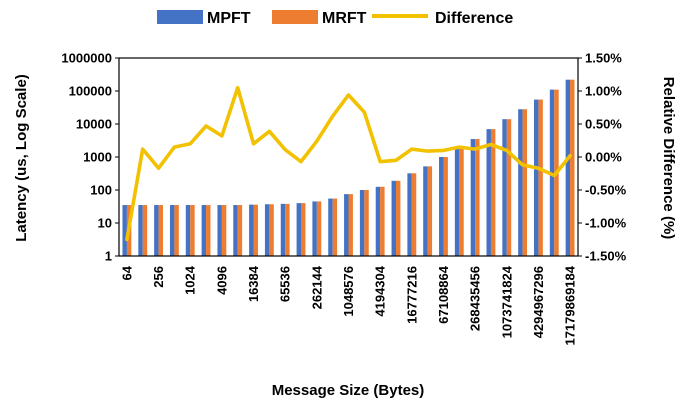  I want to click on x-tick-label: 67108864, so click(443, 294).